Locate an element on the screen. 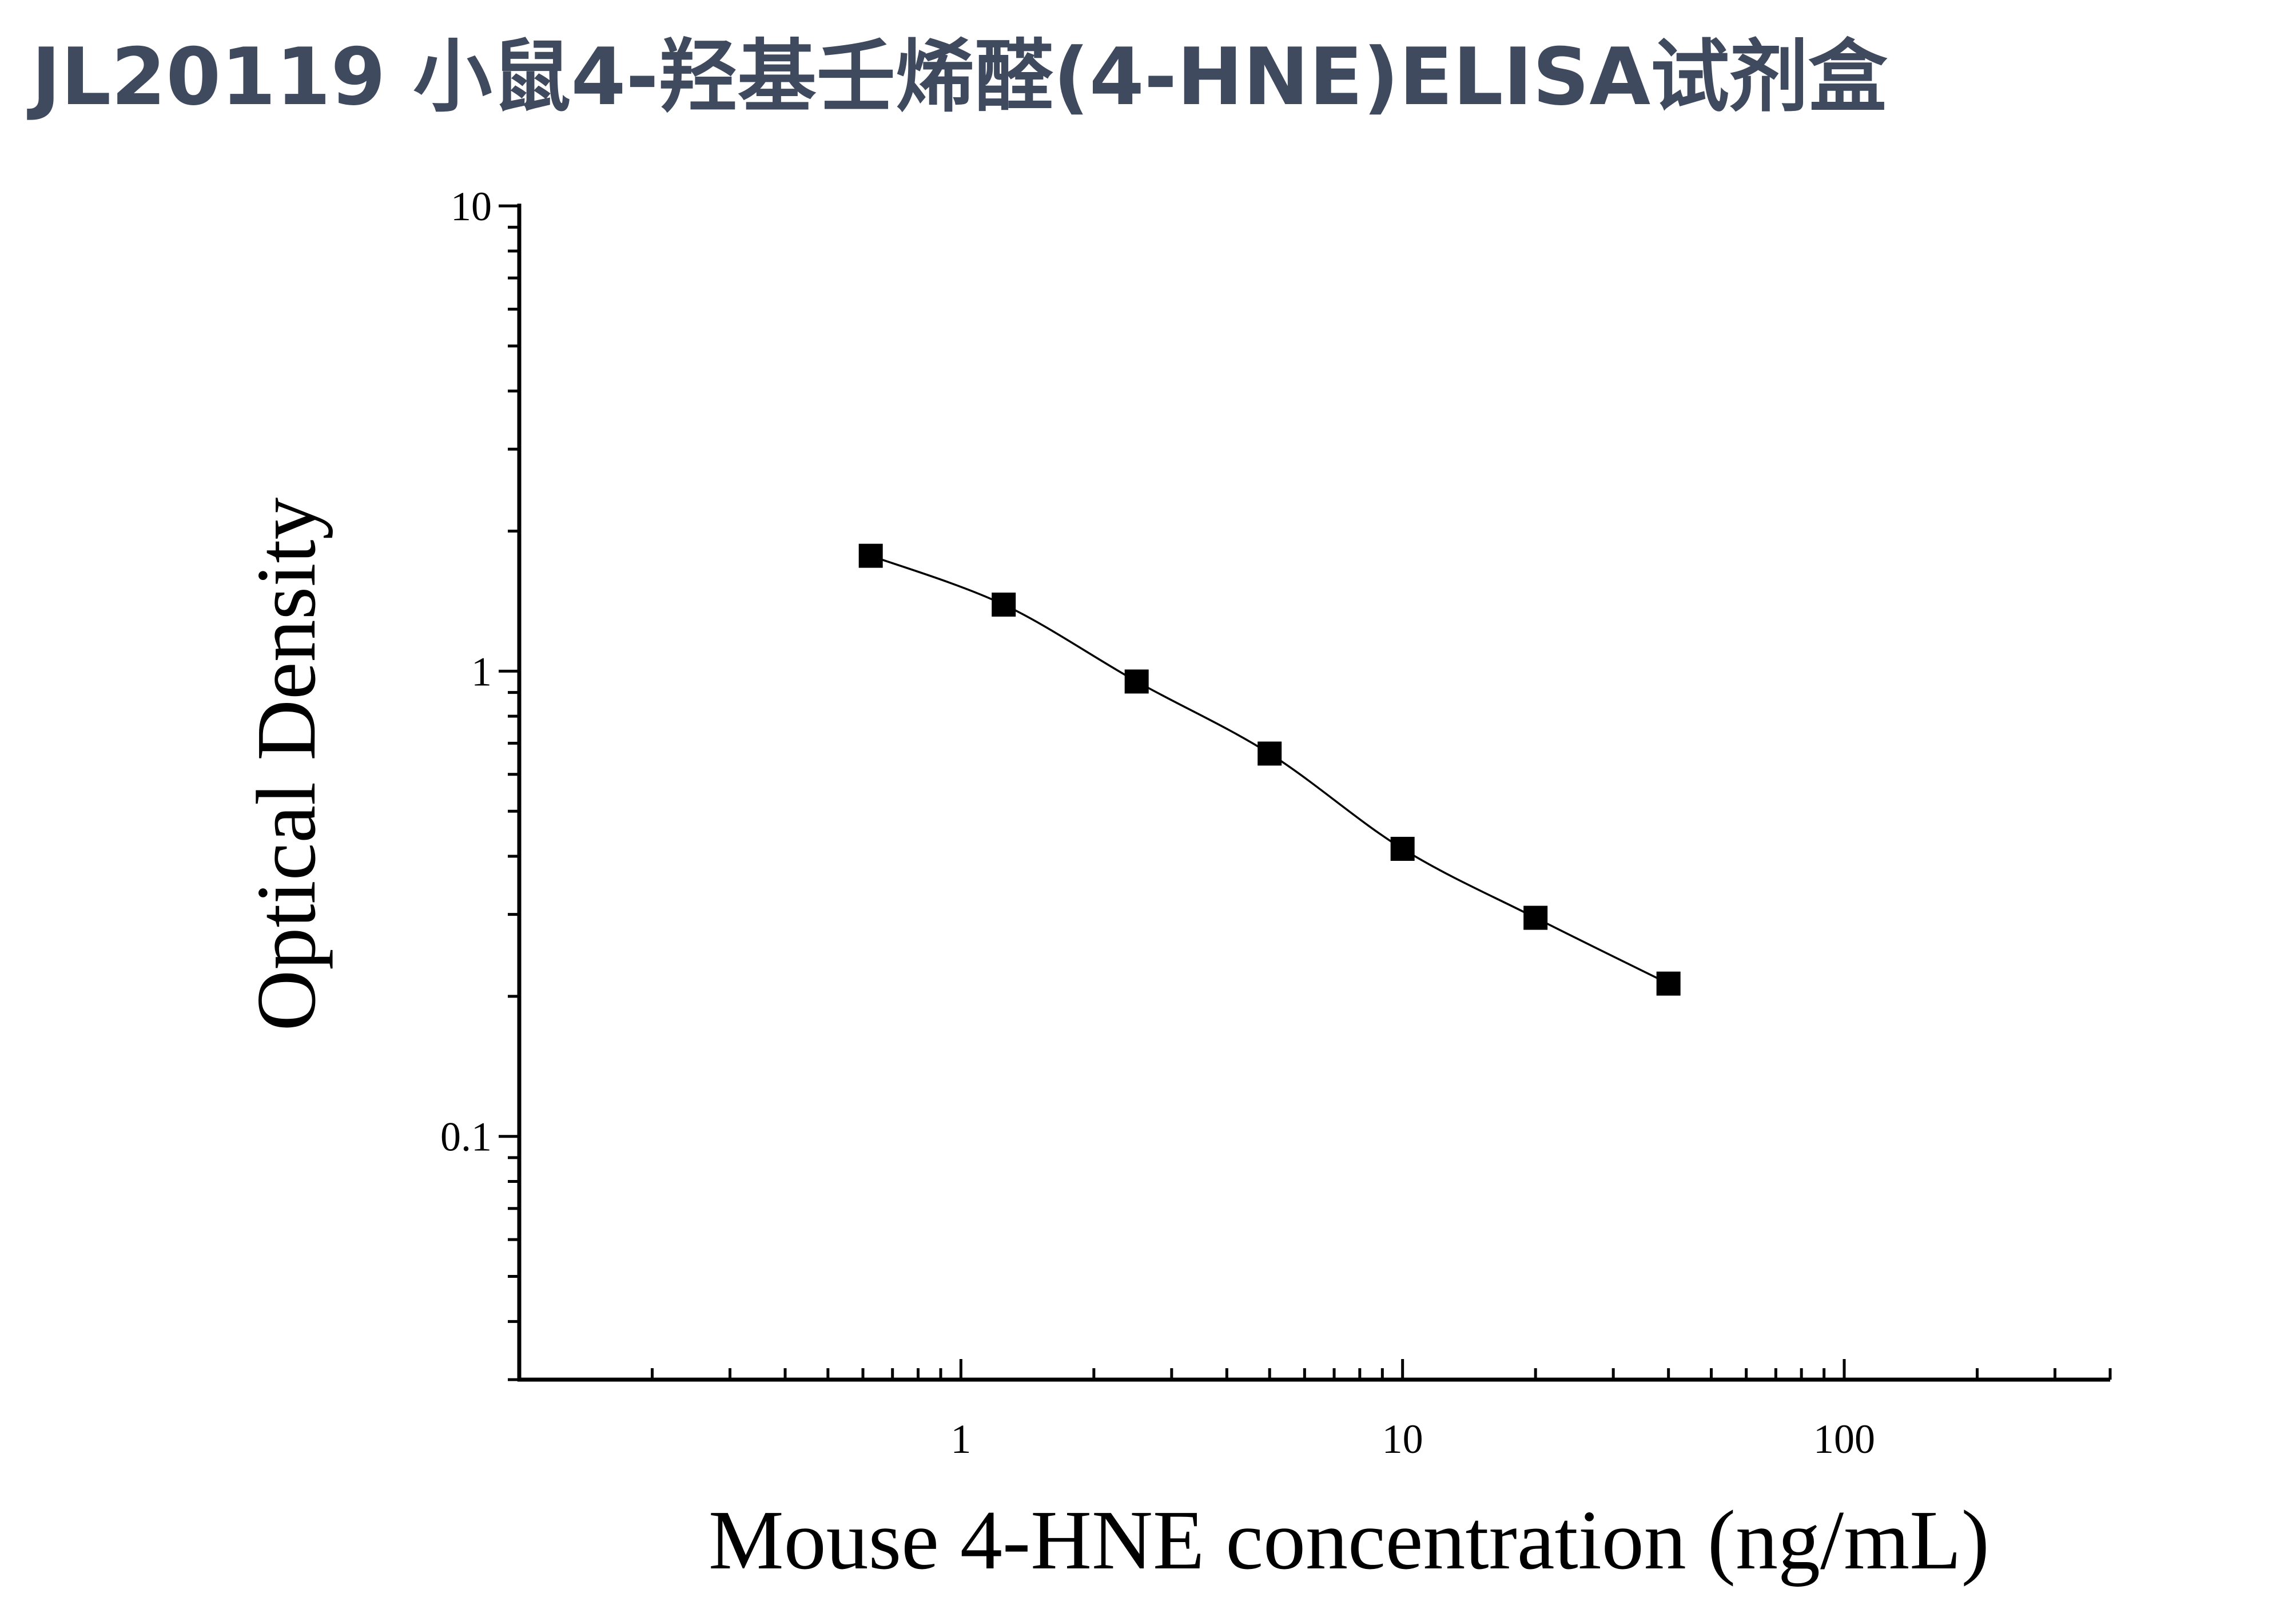 Image resolution: width=2296 pixels, height=1605 pixels. fit-curve-line is located at coordinates (1270, 770).